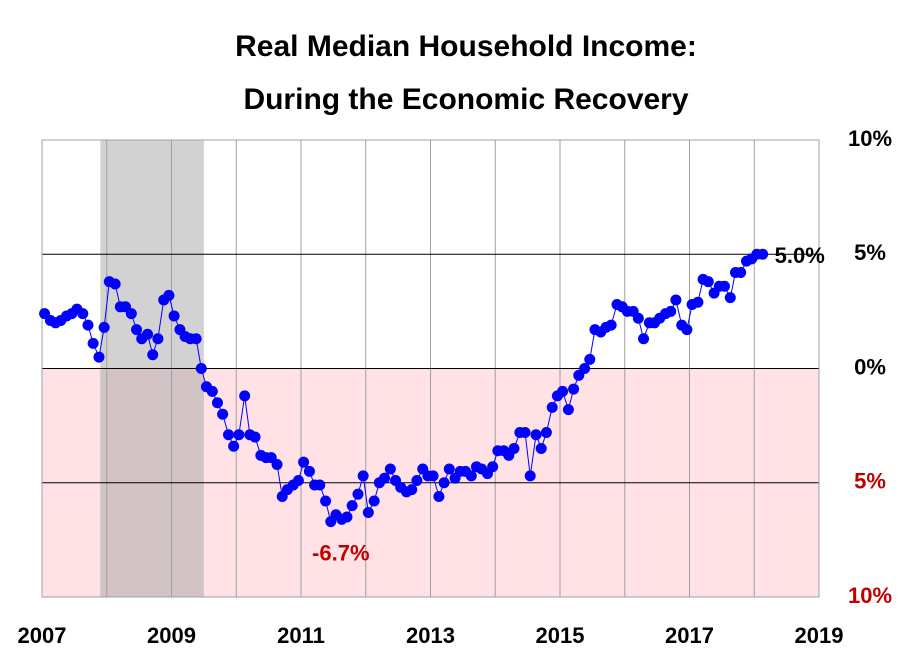  I want to click on y-tick-label: 0%, so click(870, 366).